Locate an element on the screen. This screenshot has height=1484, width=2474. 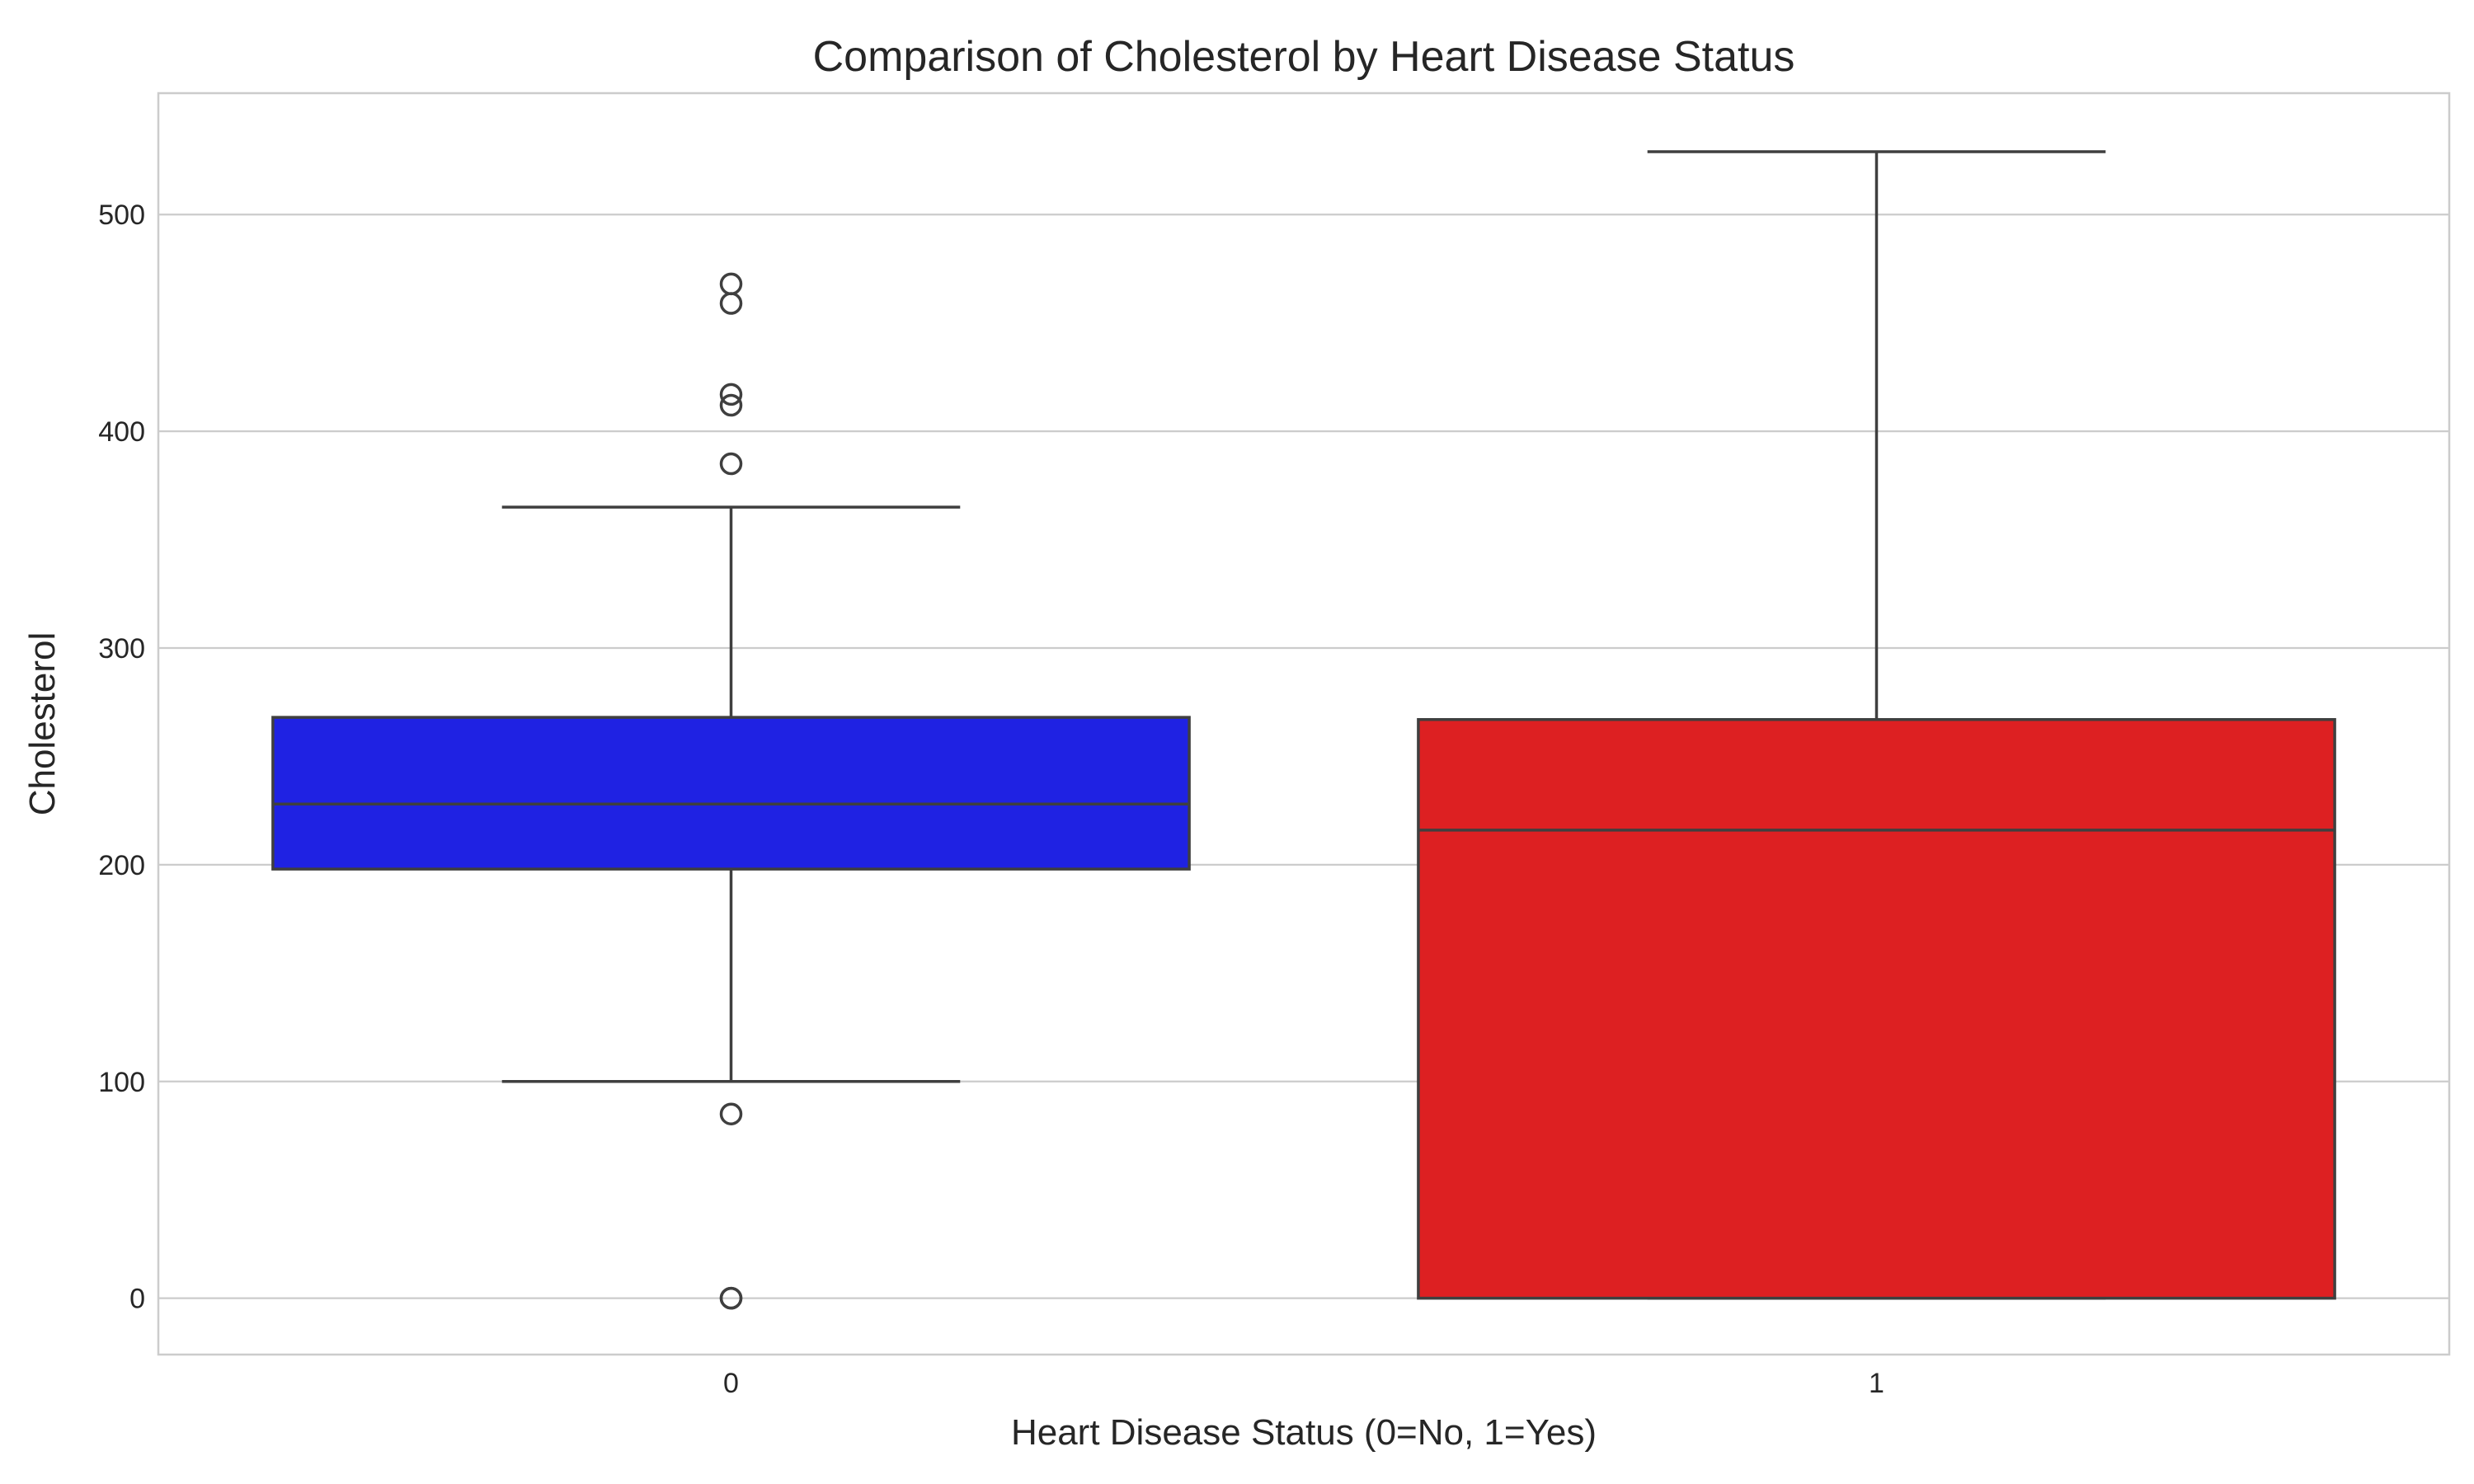
y-tick-label: 100 is located at coordinates (121, 1082).